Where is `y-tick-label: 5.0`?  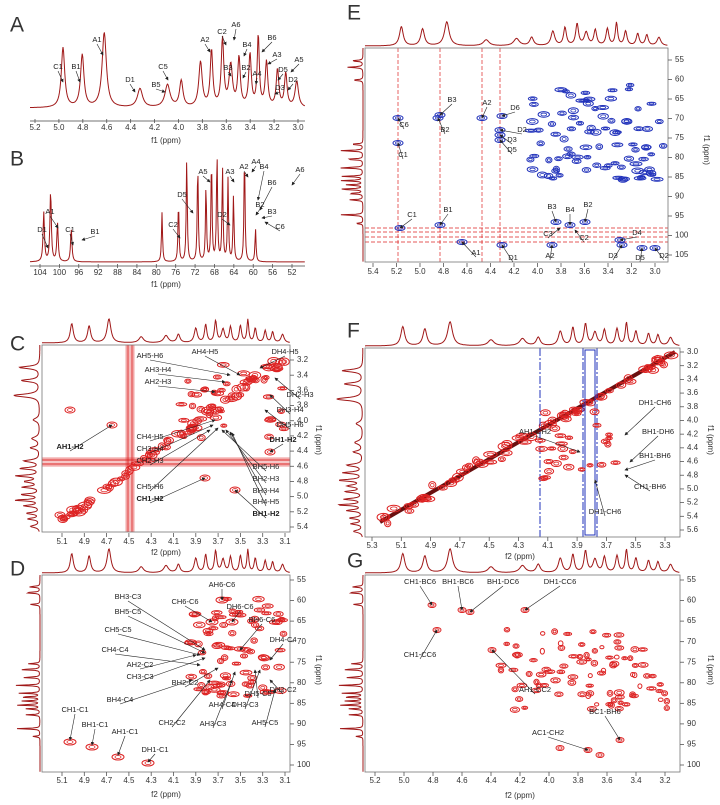
y-tick-label: 5.0 is located at coordinates (303, 496).